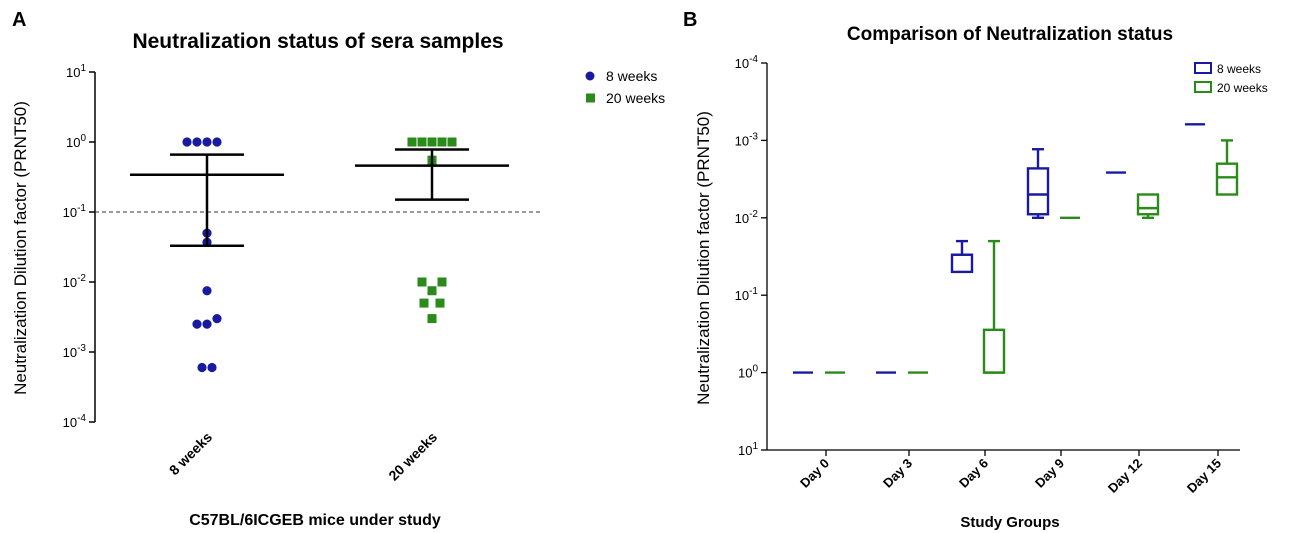 Image resolution: width=1293 pixels, height=533 pixels. What do you see at coordinates (75, 211) in the screenshot?
I see `panel-a-y-tick-label: 10⁻¹` at bounding box center [75, 211].